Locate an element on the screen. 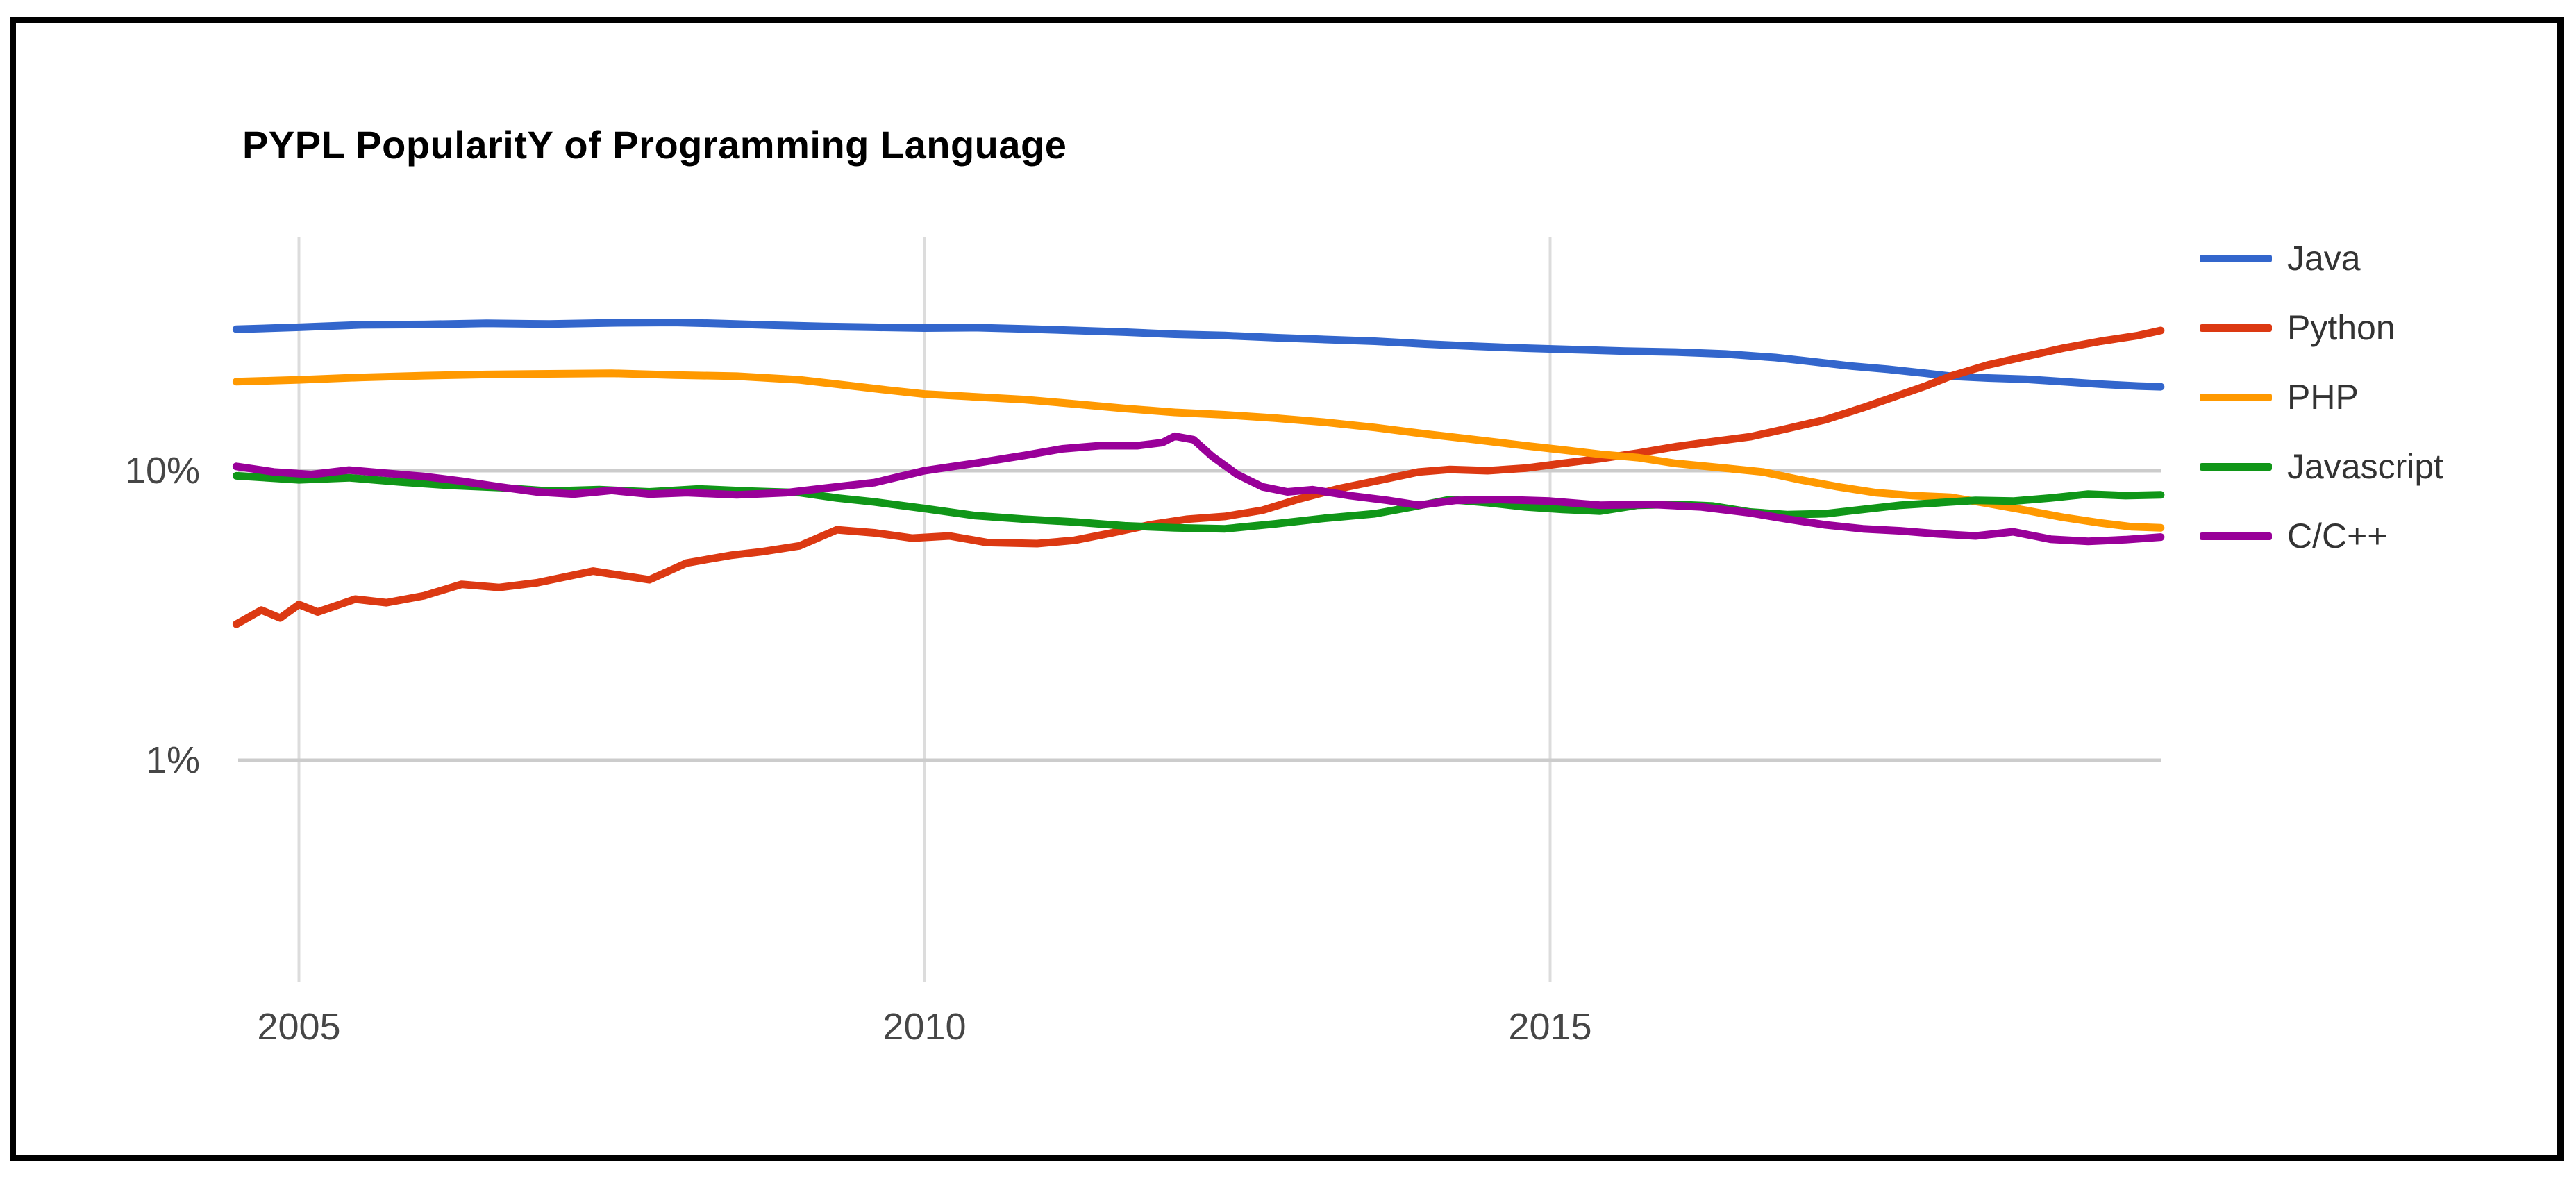 This screenshot has height=1183, width=2576. legend-item-java: Java is located at coordinates (2380, 258).